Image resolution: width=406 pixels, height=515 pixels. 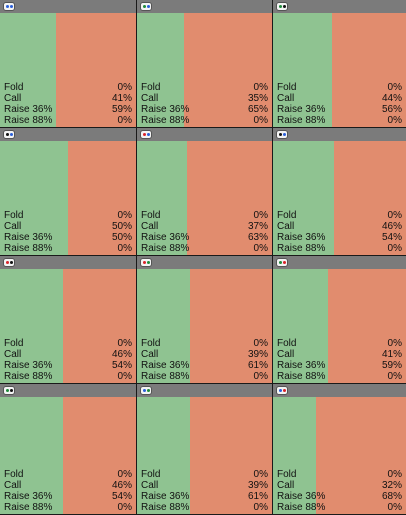 What do you see at coordinates (204, 237) in the screenshot?
I see `raise-36-row: Raise 36% 63%` at bounding box center [204, 237].